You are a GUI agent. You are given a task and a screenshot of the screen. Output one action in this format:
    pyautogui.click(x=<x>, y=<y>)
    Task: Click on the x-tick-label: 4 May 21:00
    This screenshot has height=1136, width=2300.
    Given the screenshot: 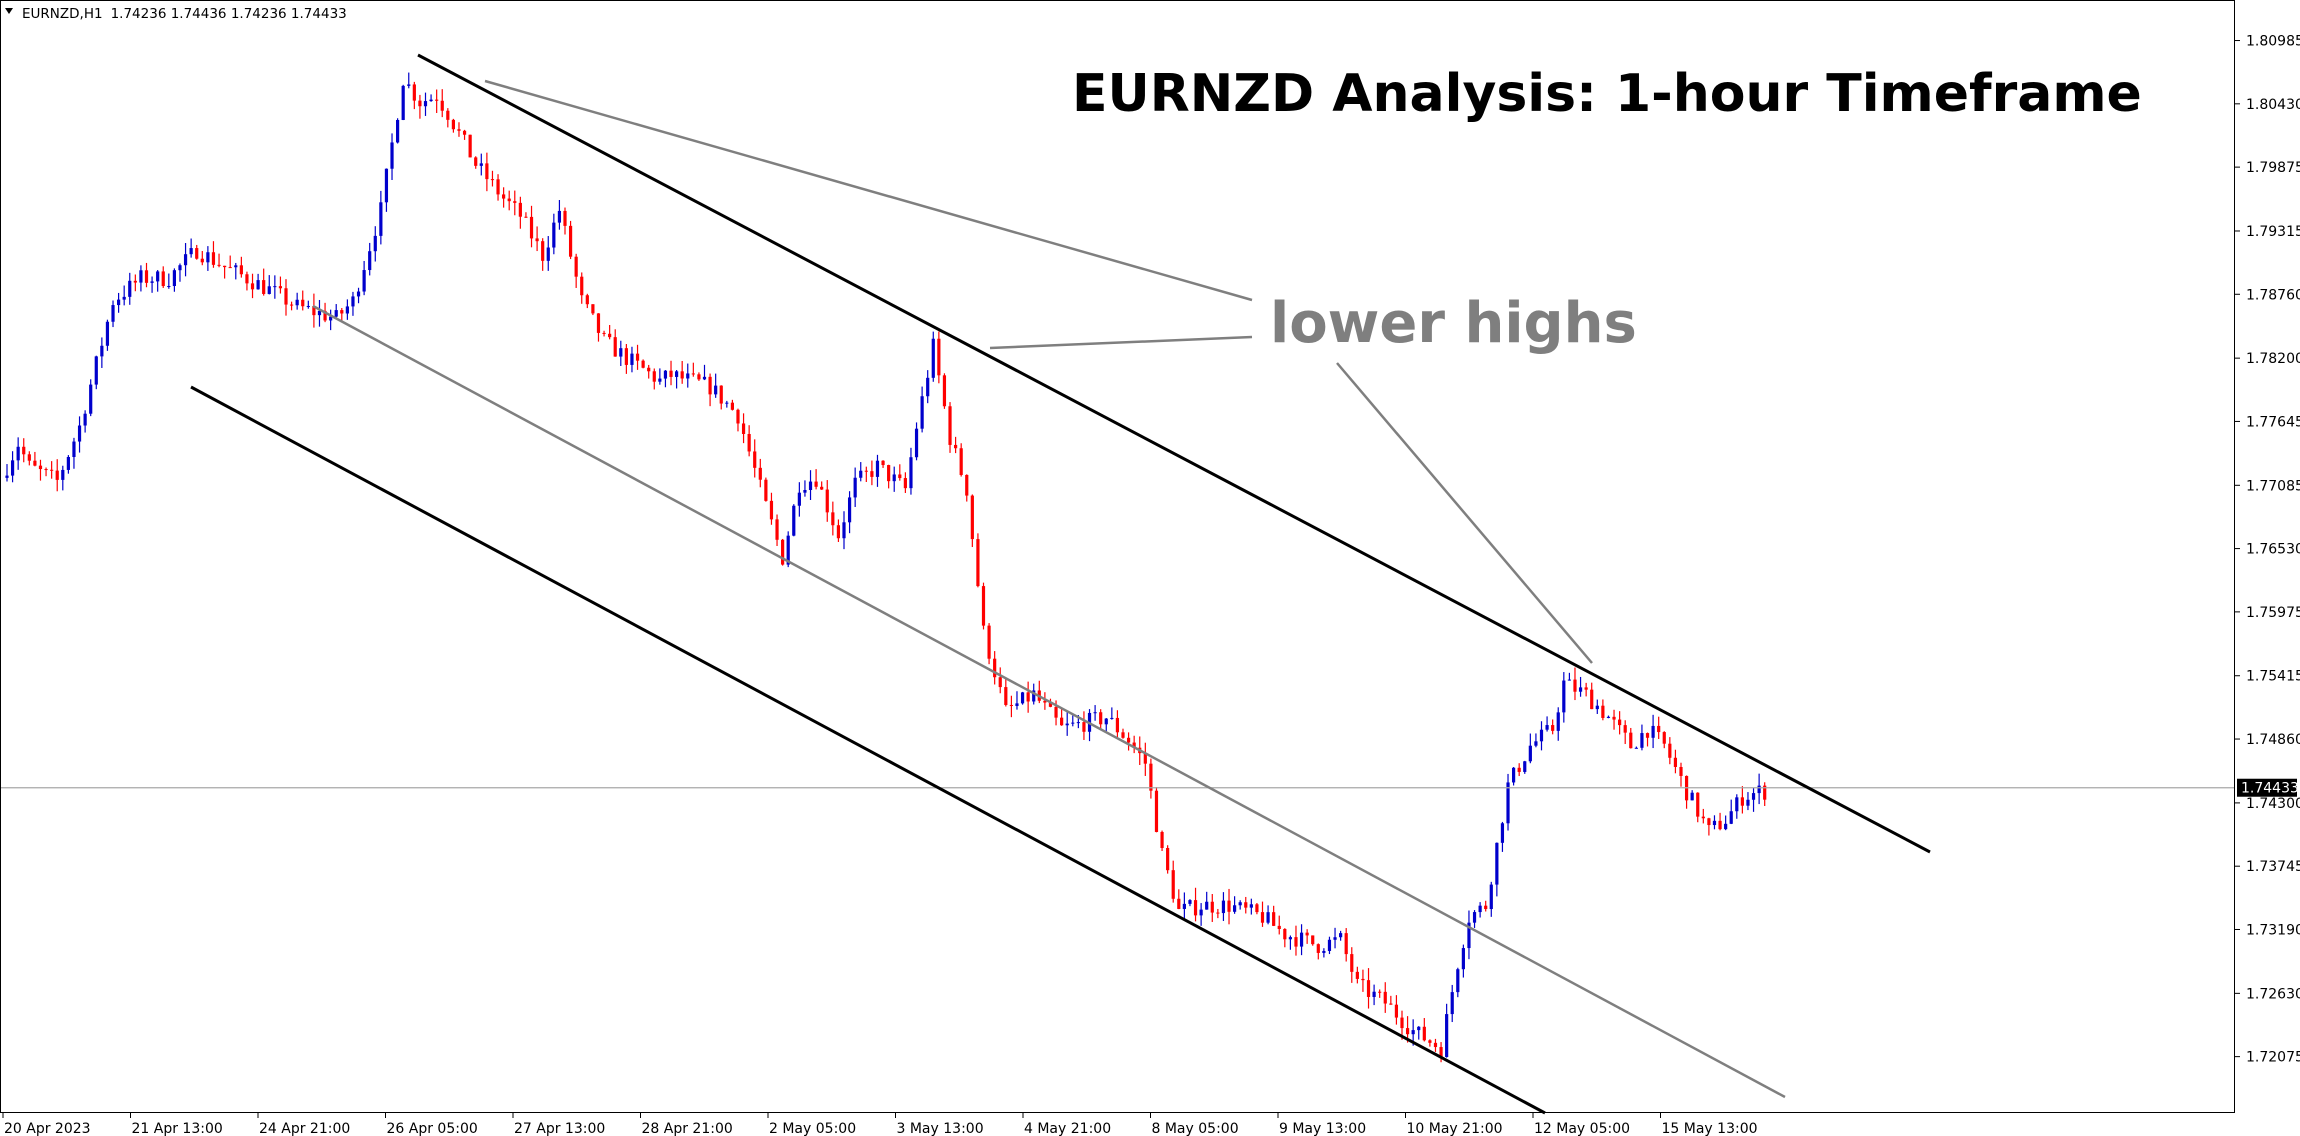 What is the action you would take?
    pyautogui.click(x=1067, y=1128)
    